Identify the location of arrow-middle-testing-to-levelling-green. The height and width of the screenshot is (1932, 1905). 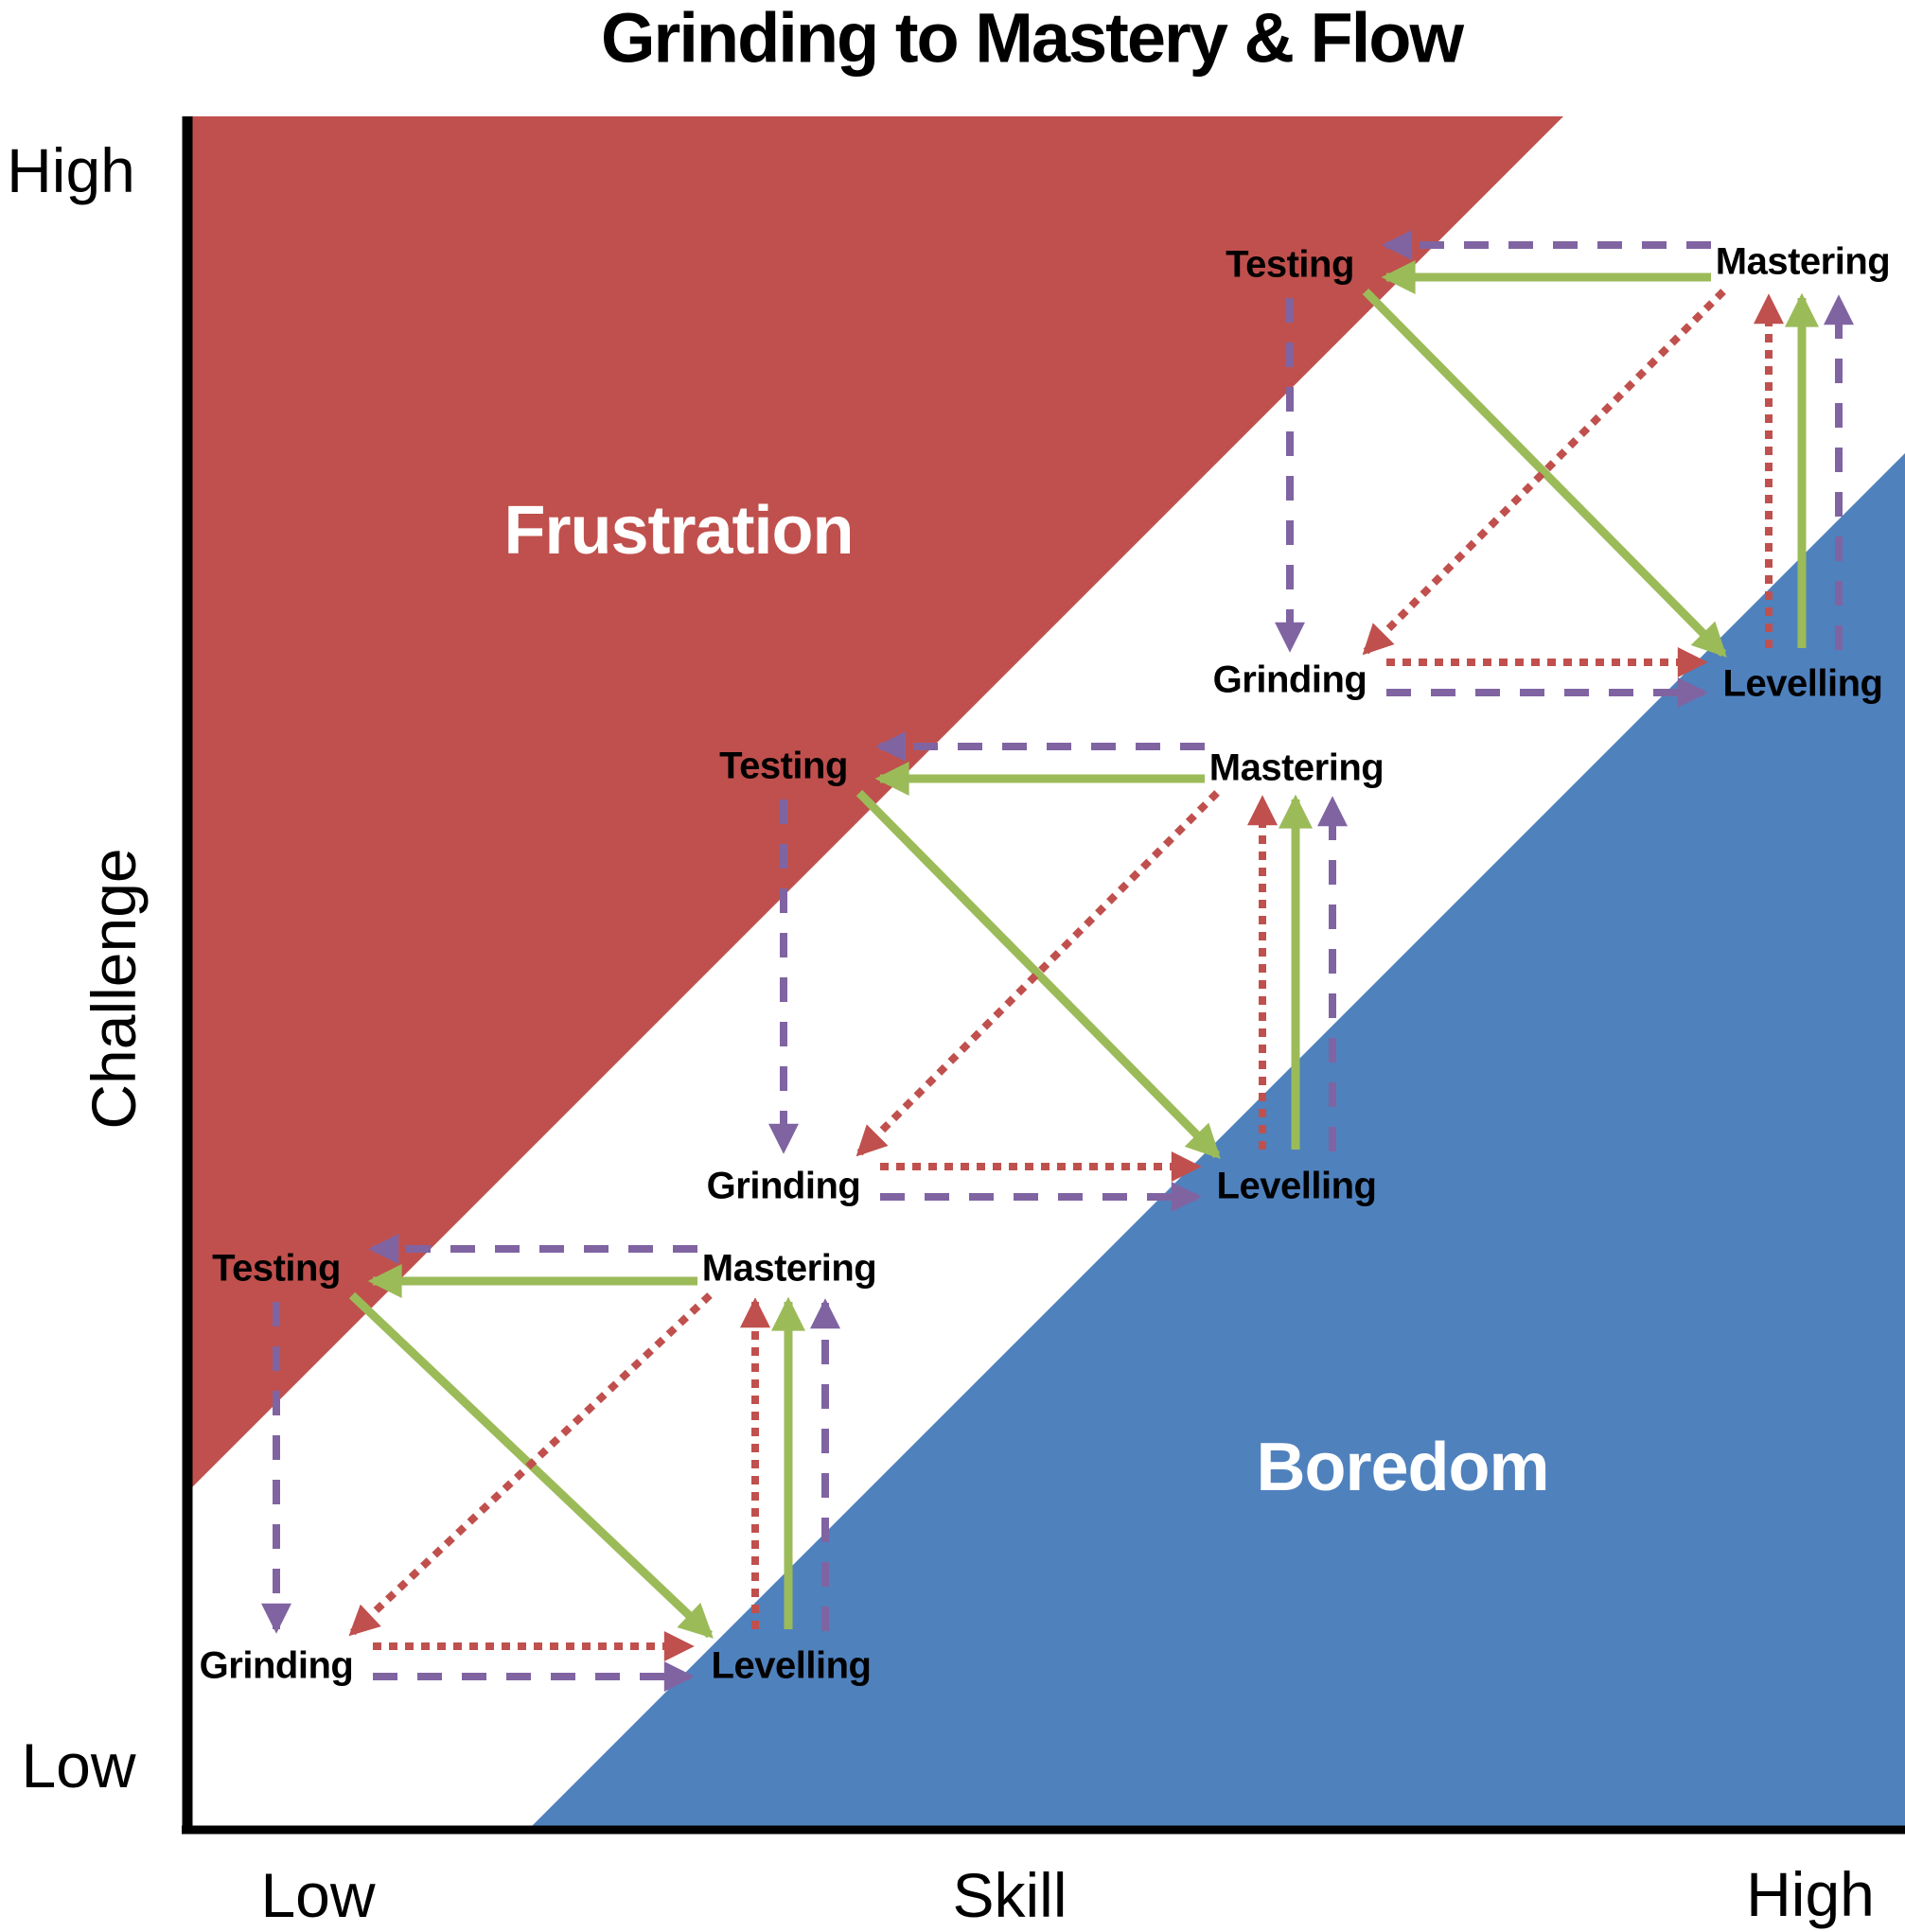
(1038, 974).